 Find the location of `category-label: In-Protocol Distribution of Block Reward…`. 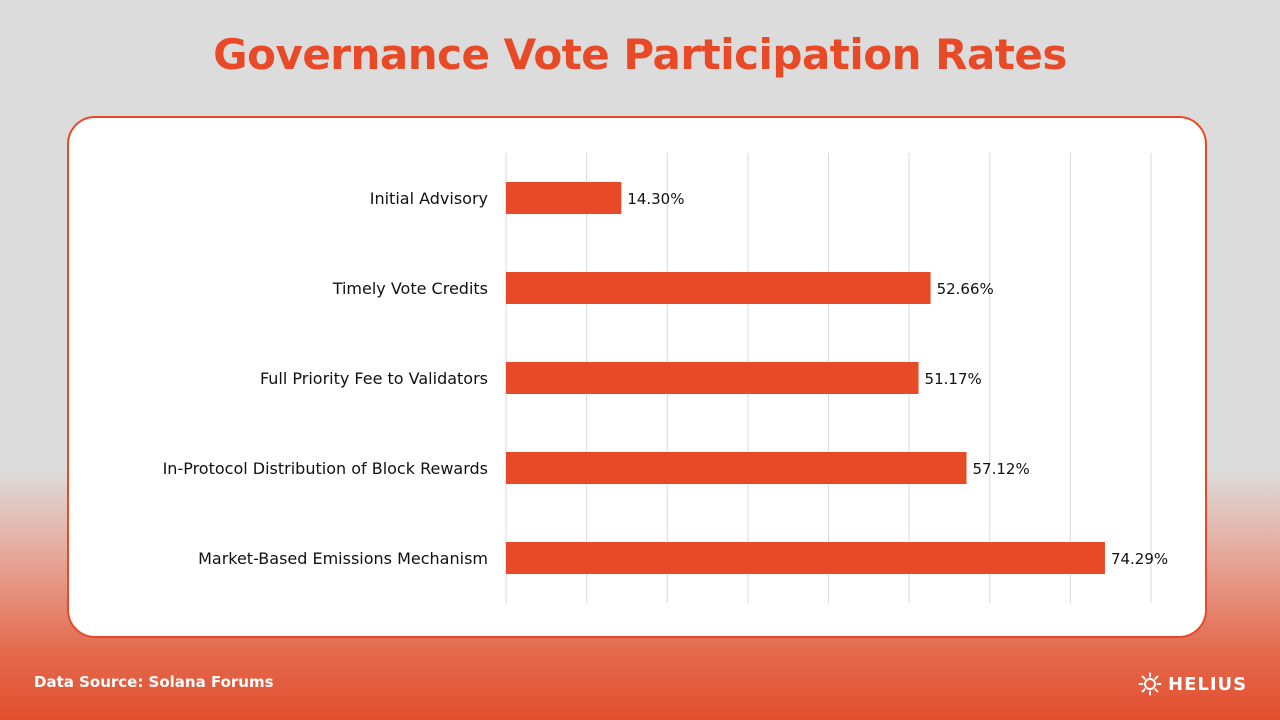

category-label: In-Protocol Distribution of Block Reward… is located at coordinates (325, 468).